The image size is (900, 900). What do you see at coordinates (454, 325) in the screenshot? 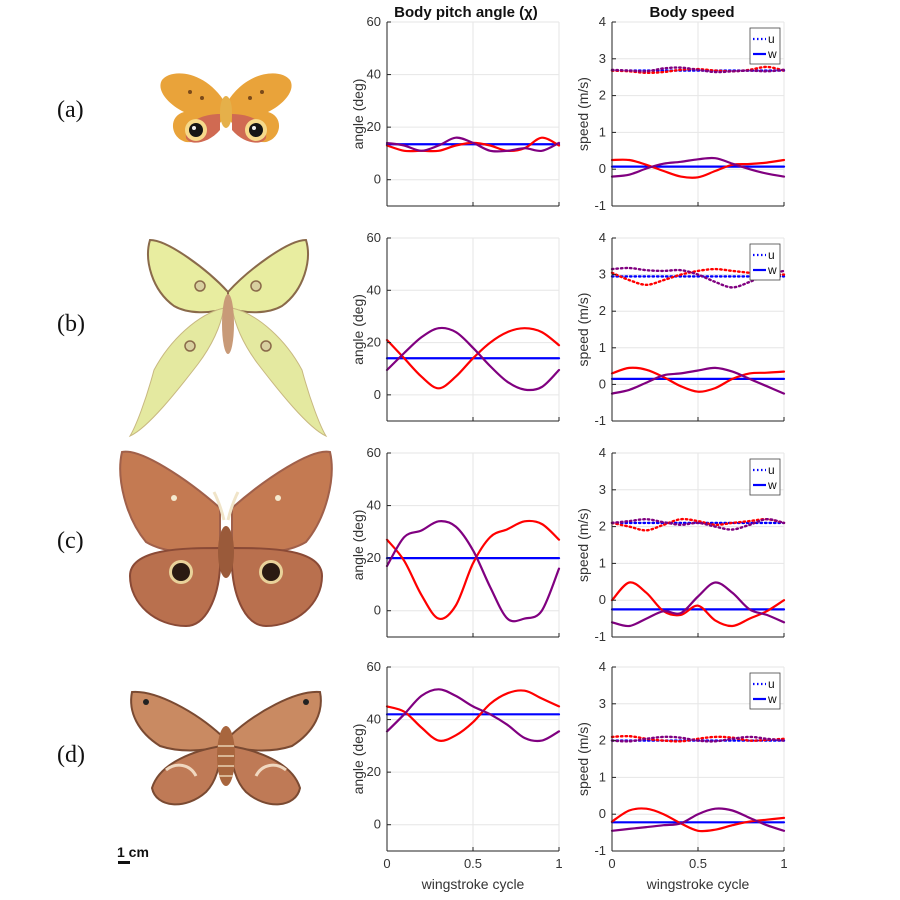
I see `pitch-panel-2: 0 20 40 60 angle (deg)` at bounding box center [454, 325].